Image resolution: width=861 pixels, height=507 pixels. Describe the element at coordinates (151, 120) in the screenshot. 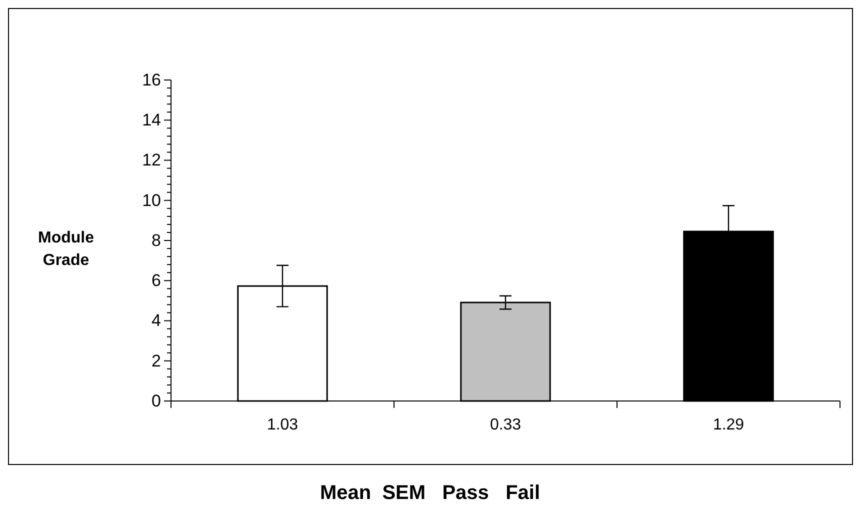

I see `y-tick-label: 14` at that location.